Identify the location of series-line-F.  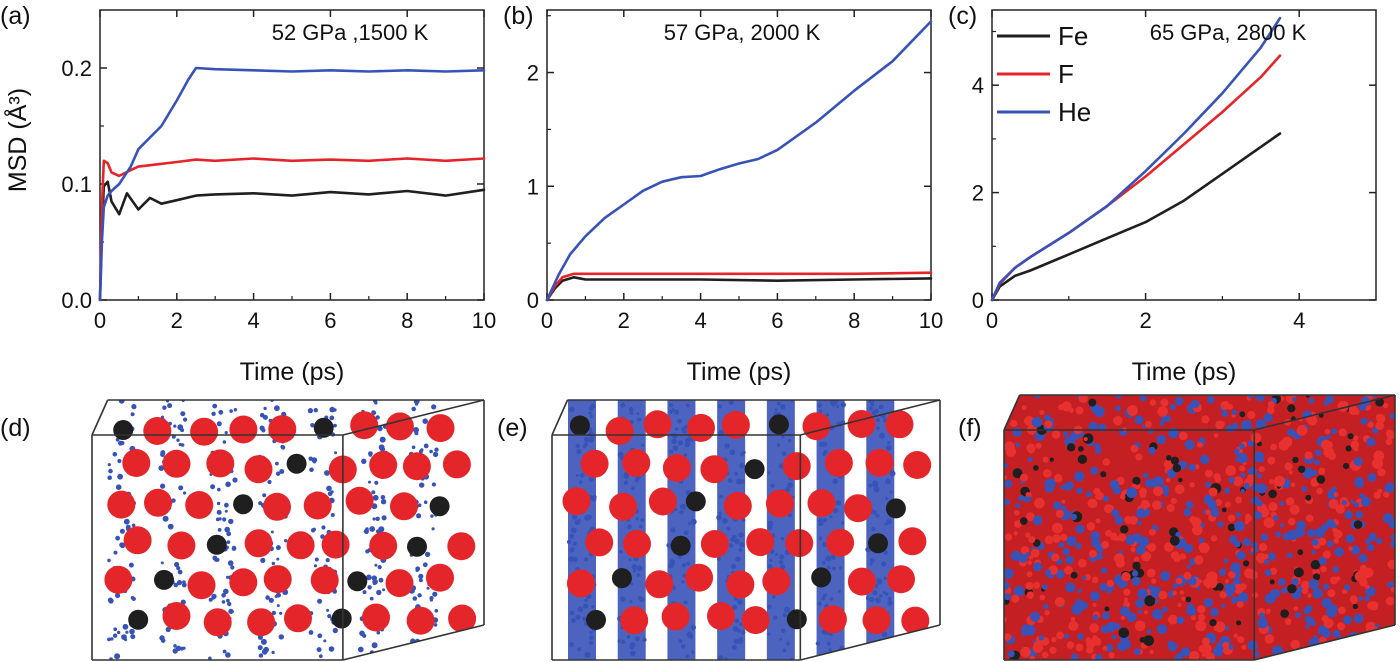
(1136, 178).